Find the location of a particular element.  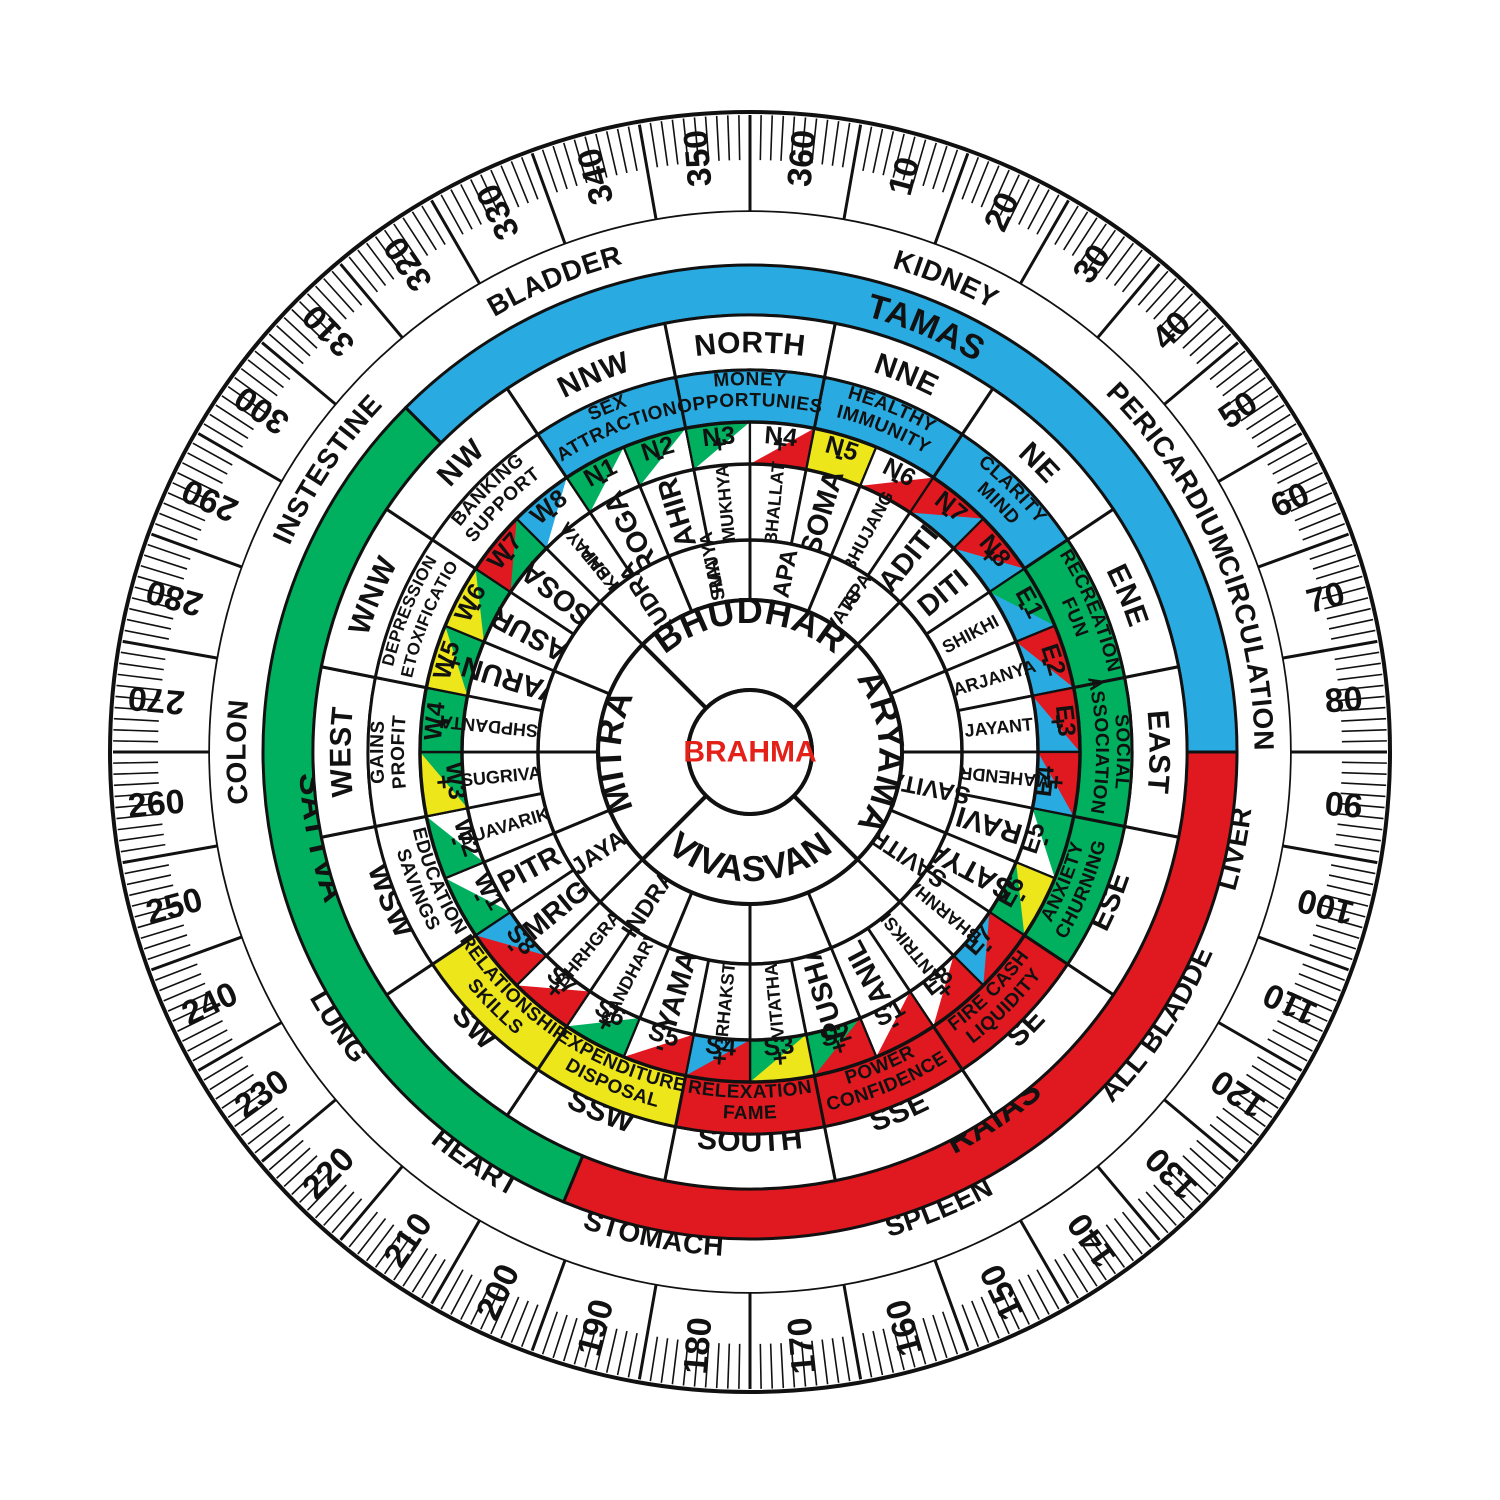

degree-label-170: 170 is located at coordinates (802, 1346).